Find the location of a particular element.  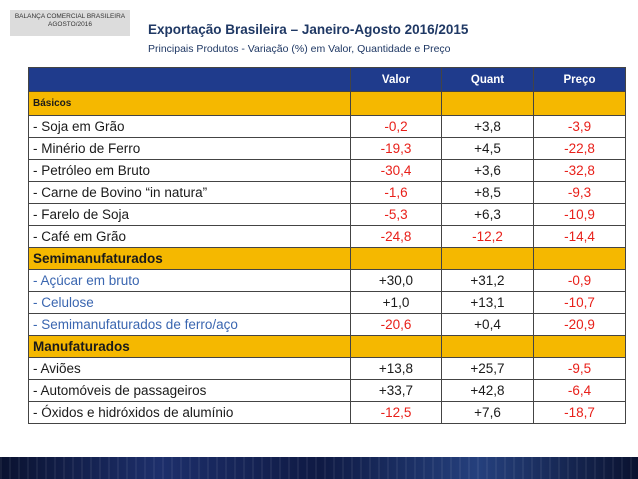

valor-cell: -0,2 is located at coordinates (396, 126).